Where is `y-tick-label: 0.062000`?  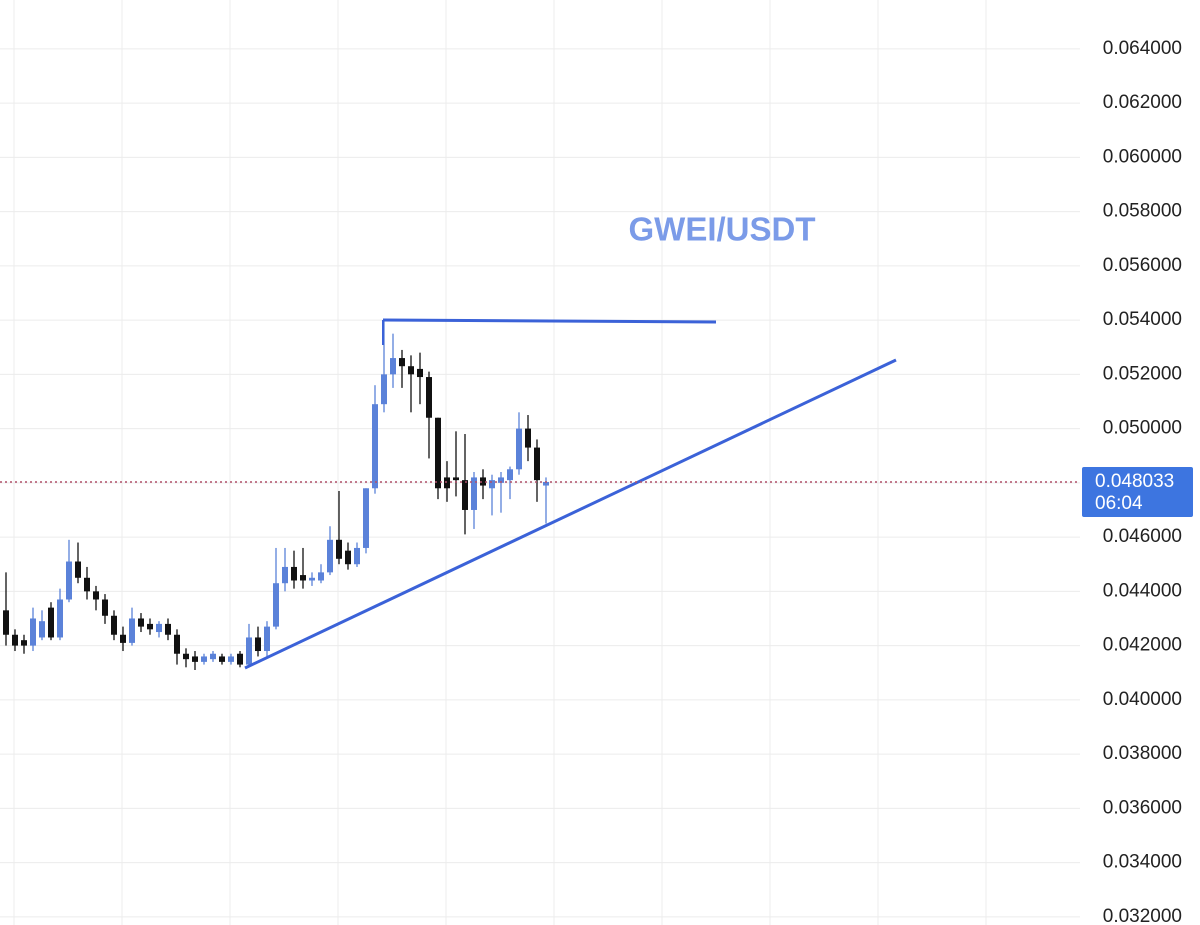 y-tick-label: 0.062000 is located at coordinates (1142, 102).